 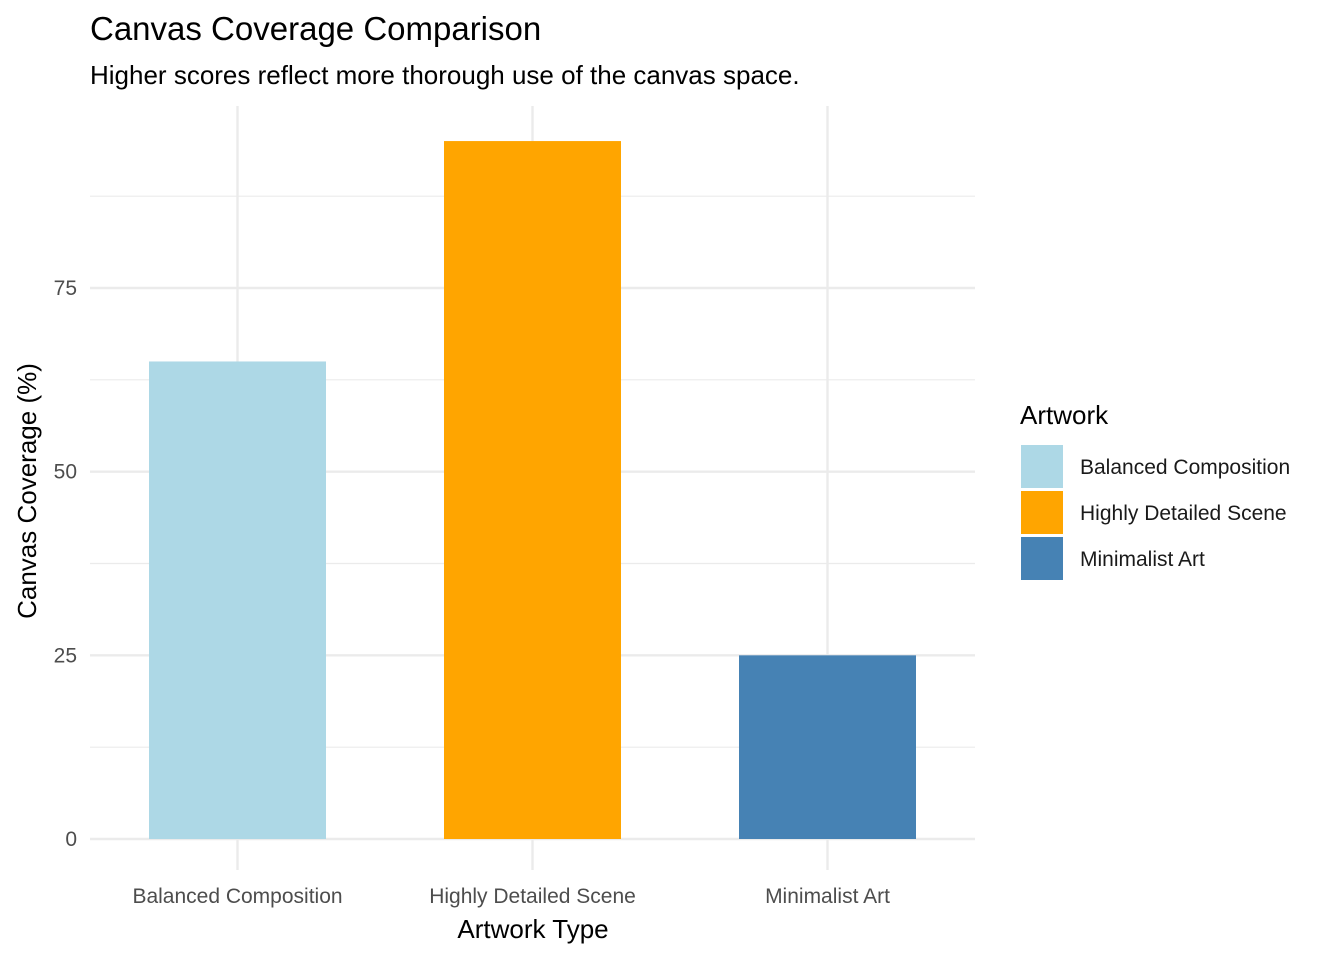 I want to click on y-tick-label: 0, so click(x=71, y=839).